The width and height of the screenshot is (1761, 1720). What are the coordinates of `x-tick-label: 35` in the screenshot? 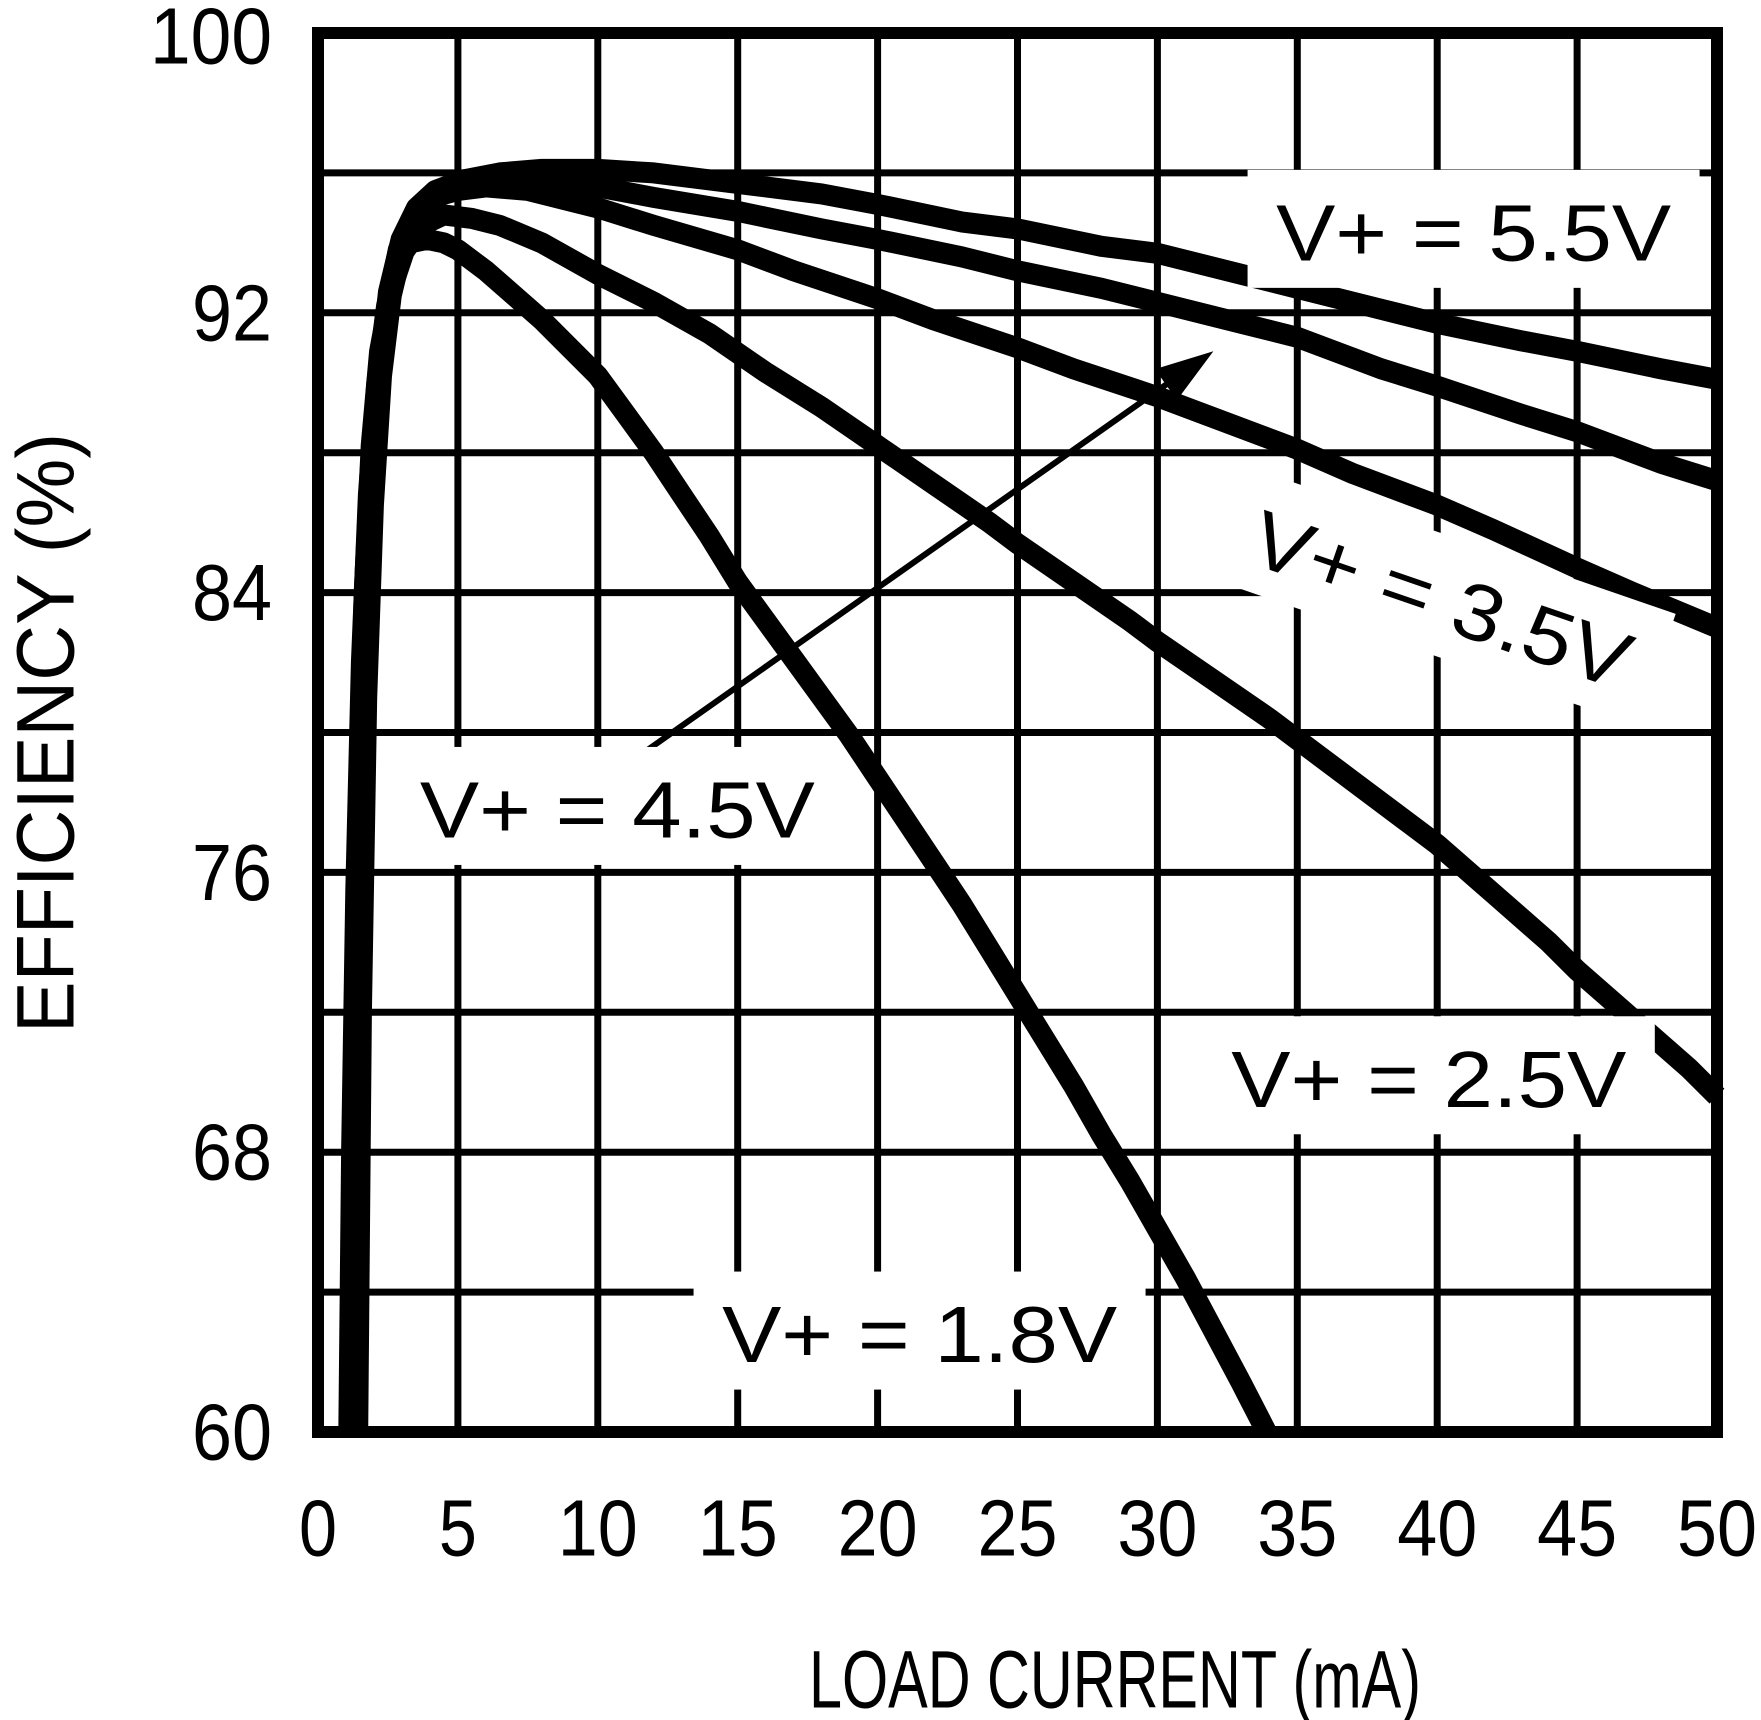 It's located at (1297, 1528).